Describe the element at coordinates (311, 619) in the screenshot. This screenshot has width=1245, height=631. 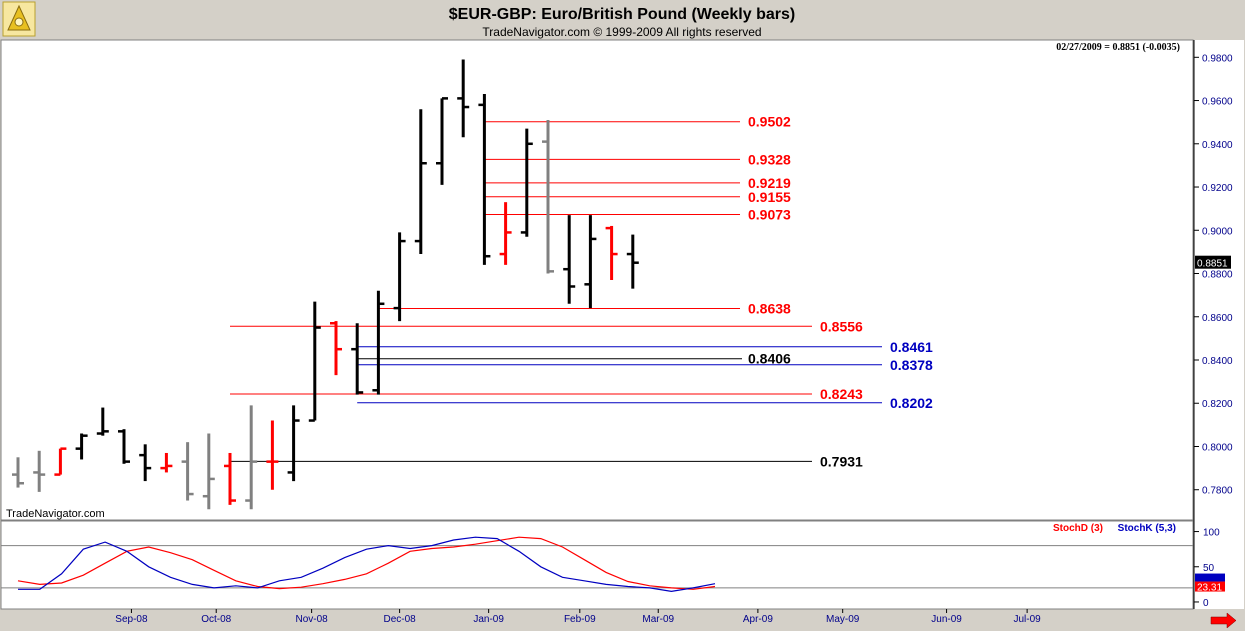
I see `time-tick-label: Nov-08` at that location.